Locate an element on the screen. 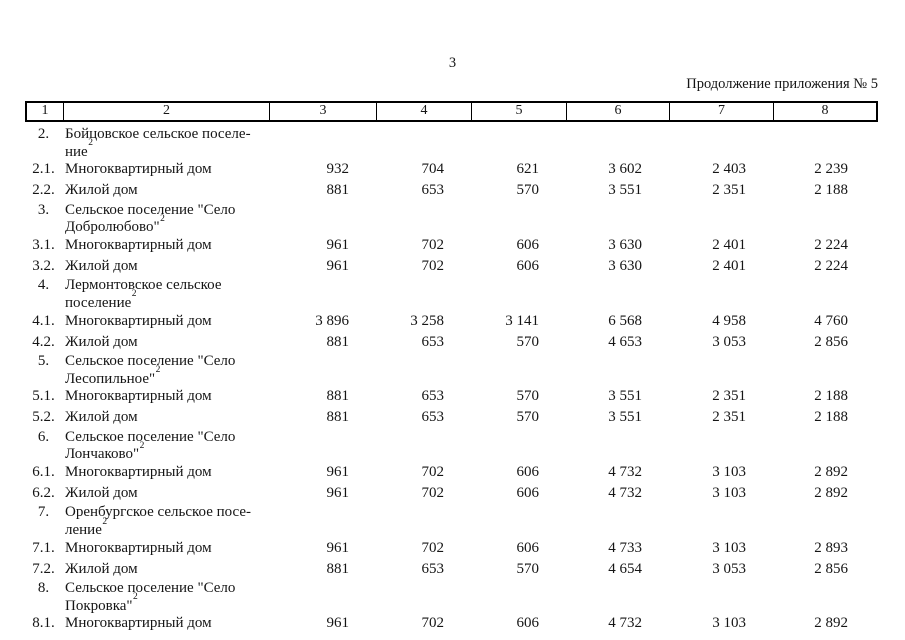  value-cell-col-6: 4 654 is located at coordinates (625, 568).